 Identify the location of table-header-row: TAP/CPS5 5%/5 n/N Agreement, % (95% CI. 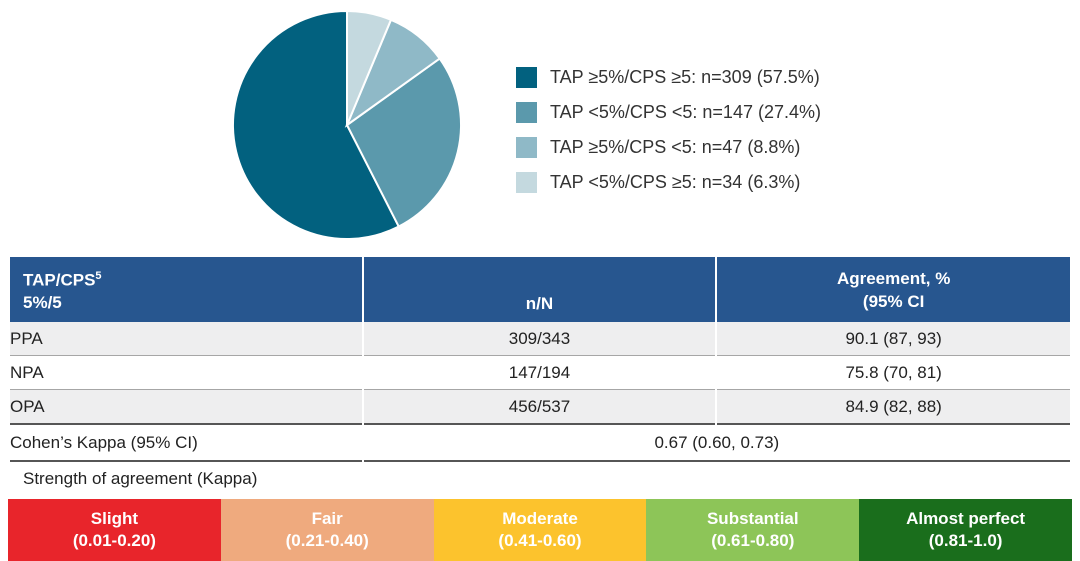
(540, 289).